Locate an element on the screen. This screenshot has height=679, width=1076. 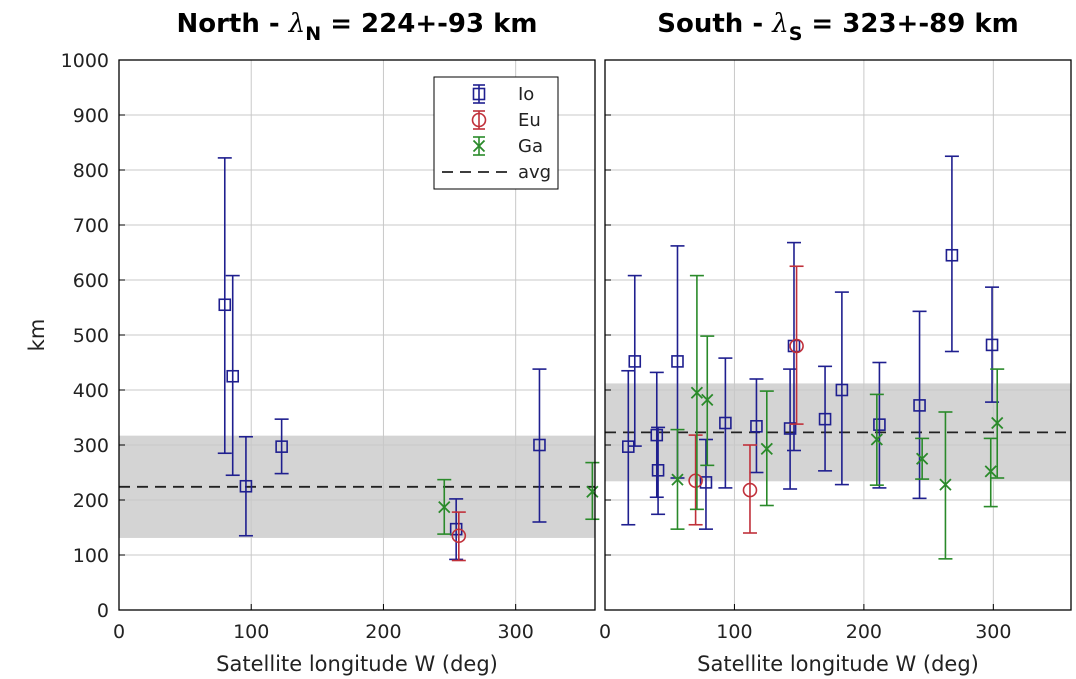
south-x-tick-label: 100 is located at coordinates (734, 632).